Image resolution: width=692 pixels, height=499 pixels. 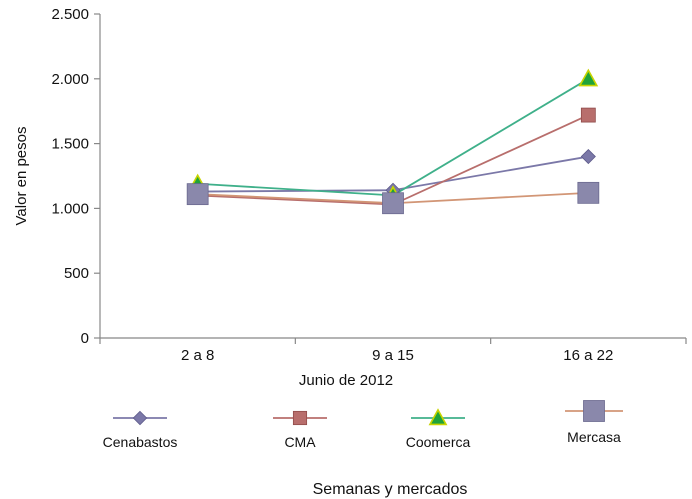 What do you see at coordinates (70, 14) in the screenshot?
I see `y-tick-label: 2.500` at bounding box center [70, 14].